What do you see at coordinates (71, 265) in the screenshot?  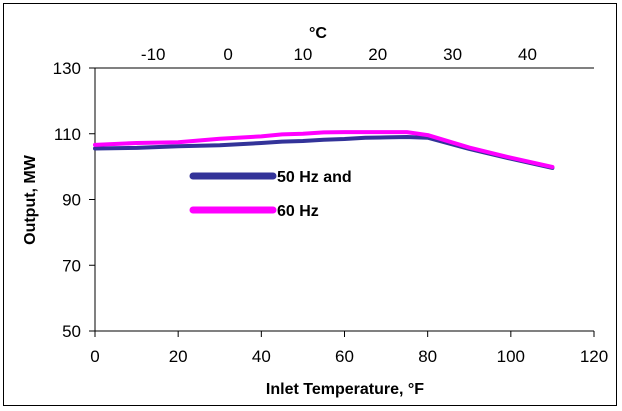 I see `y-tick-label: 70` at bounding box center [71, 265].